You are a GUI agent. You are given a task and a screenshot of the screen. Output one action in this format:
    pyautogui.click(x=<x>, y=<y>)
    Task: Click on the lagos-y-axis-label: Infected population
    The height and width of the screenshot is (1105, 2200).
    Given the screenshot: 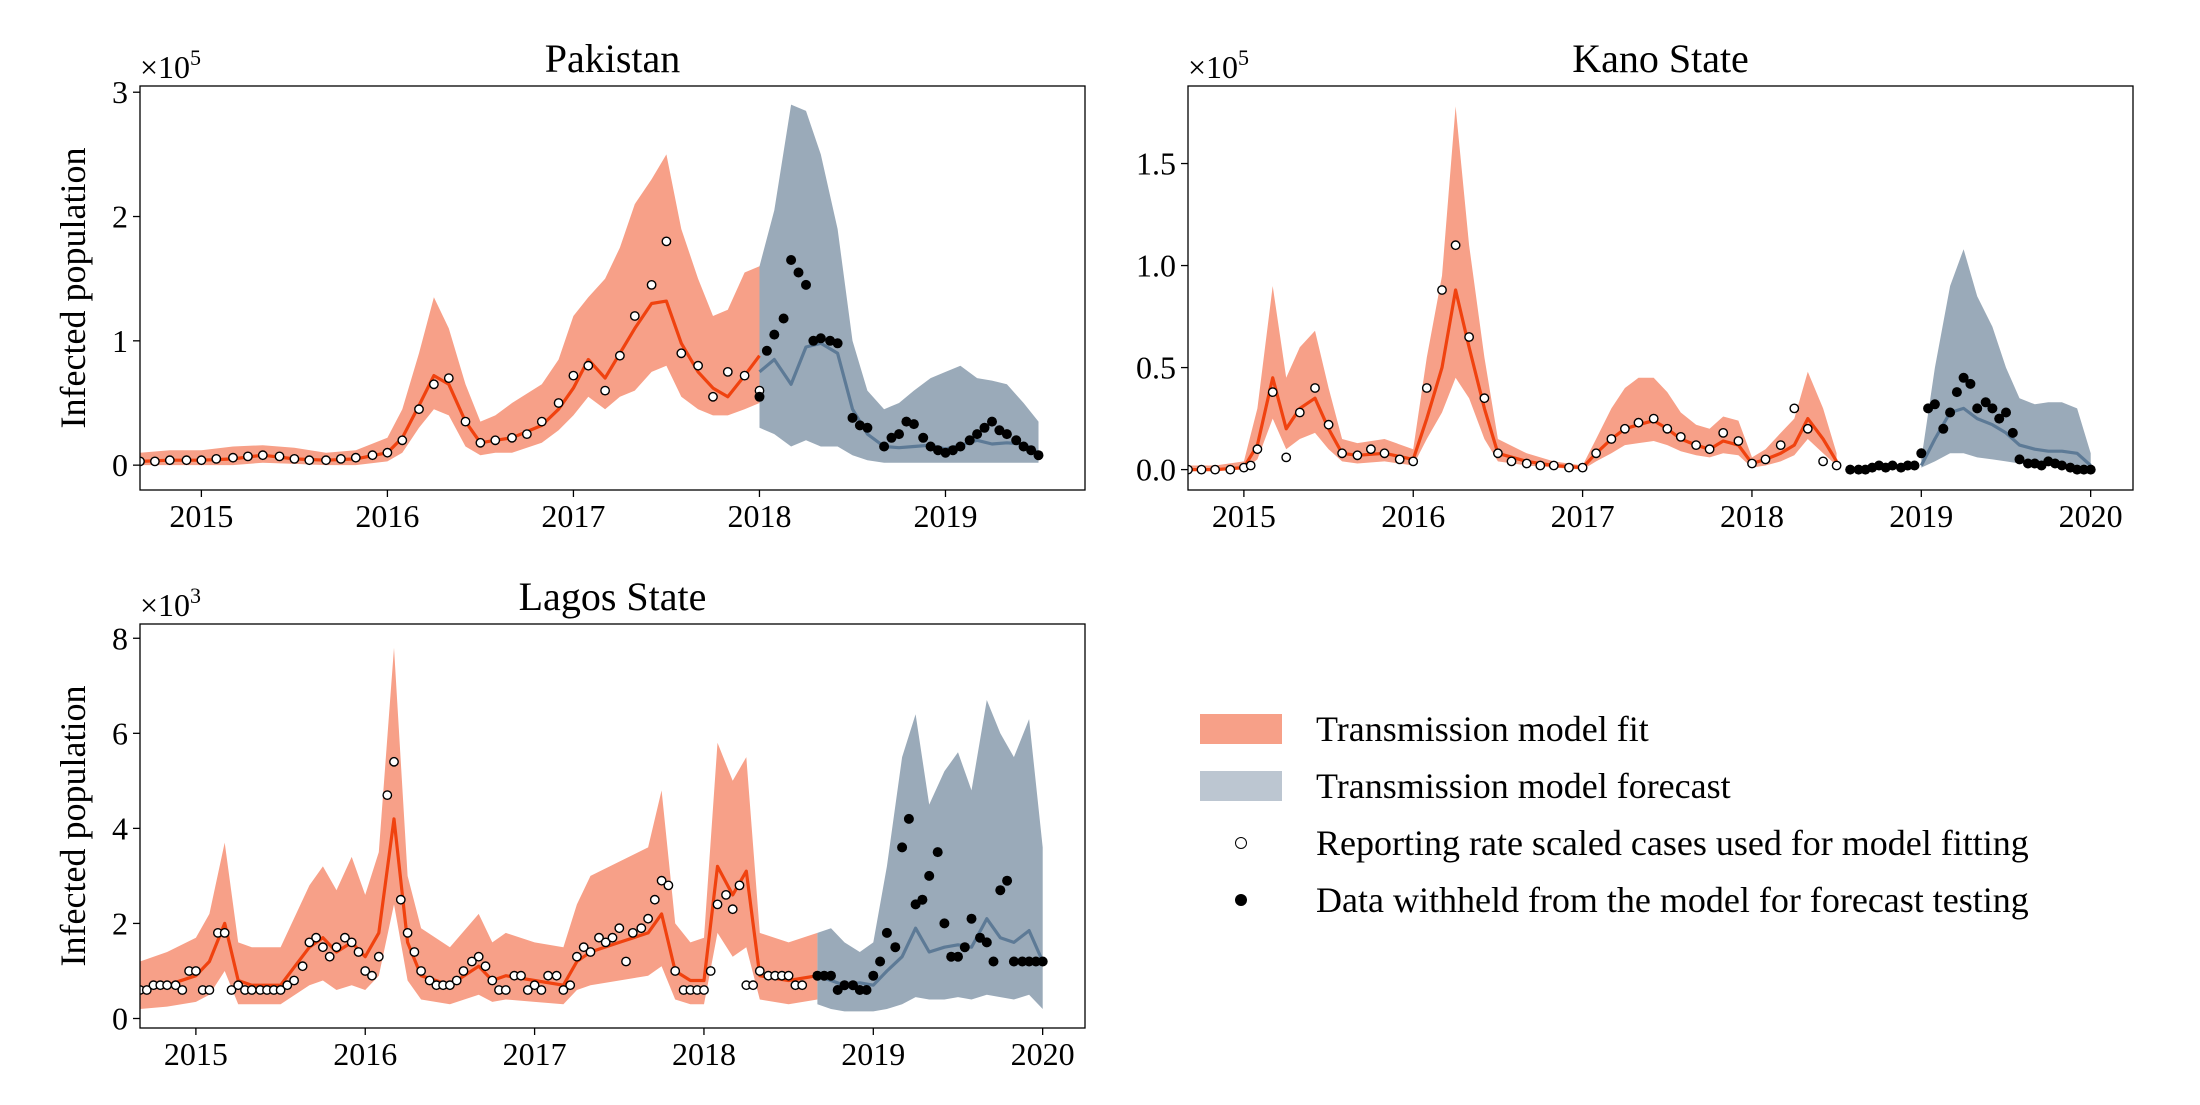 What is the action you would take?
    pyautogui.click(x=73, y=826)
    